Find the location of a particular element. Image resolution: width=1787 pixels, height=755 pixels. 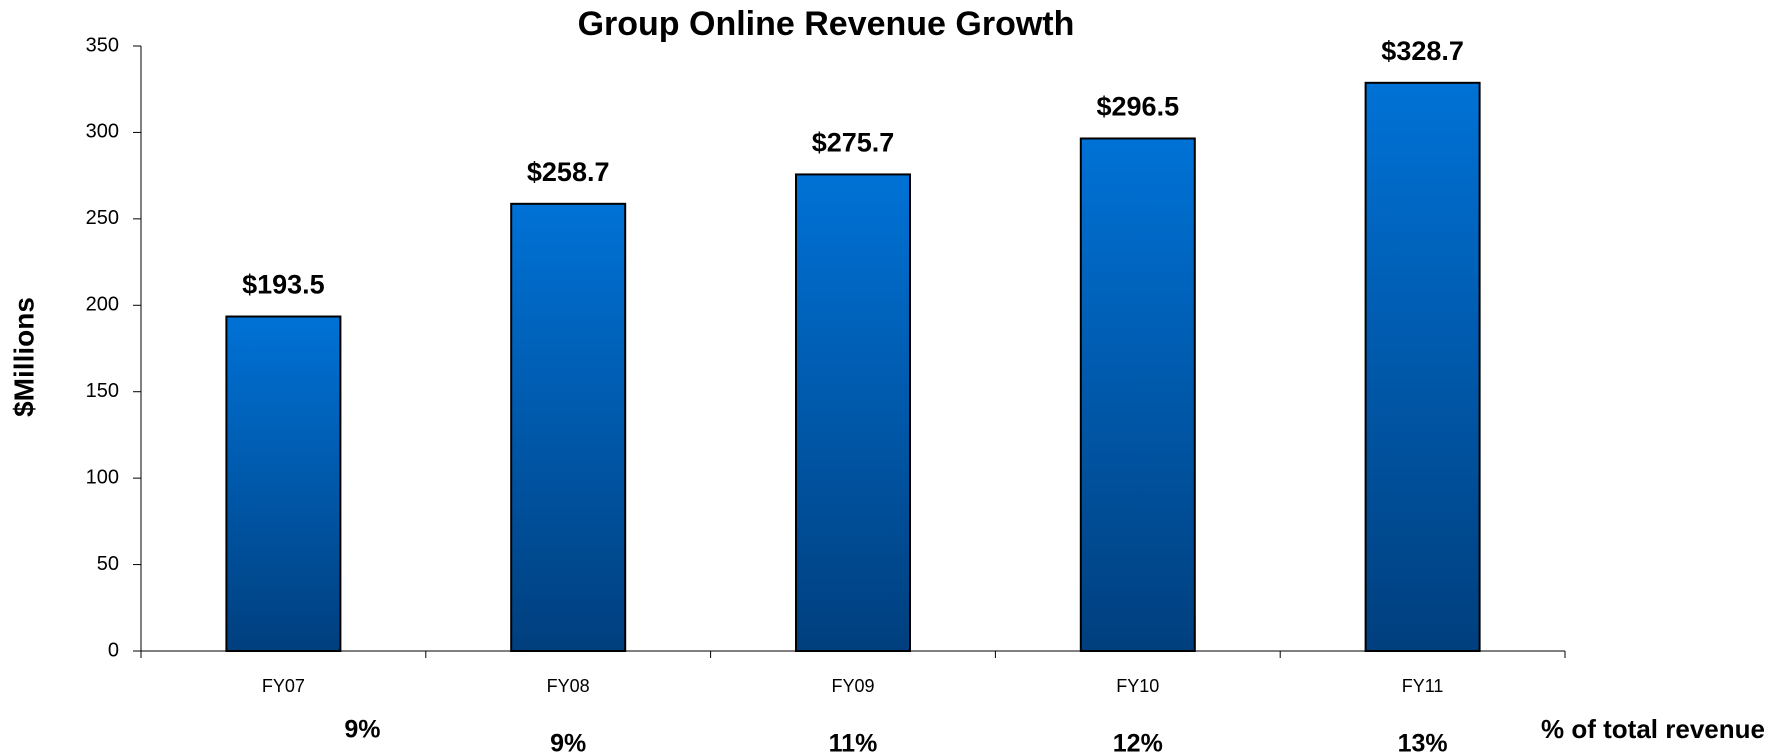

x-tick-label: FY07 is located at coordinates (283, 686).